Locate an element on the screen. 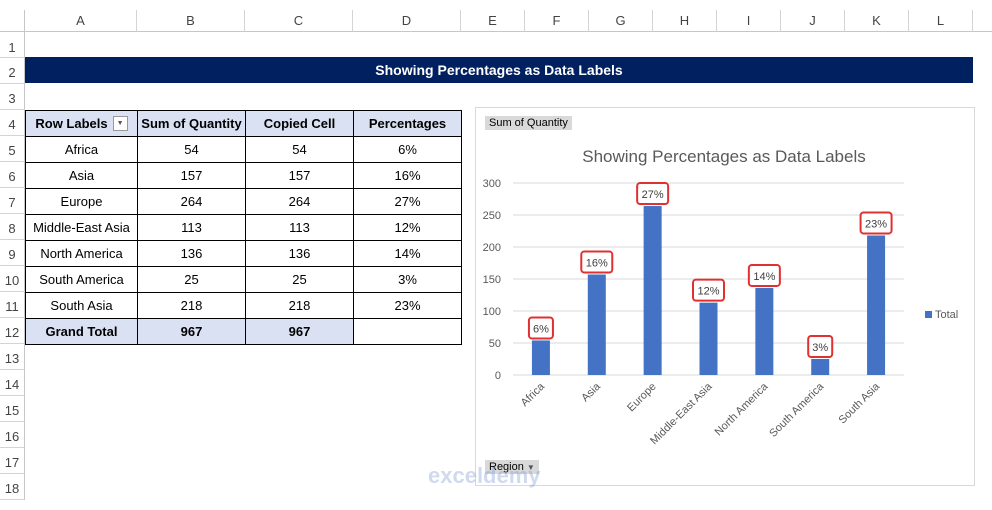 The width and height of the screenshot is (992, 510). y-tick-label: 50 is located at coordinates (495, 344).